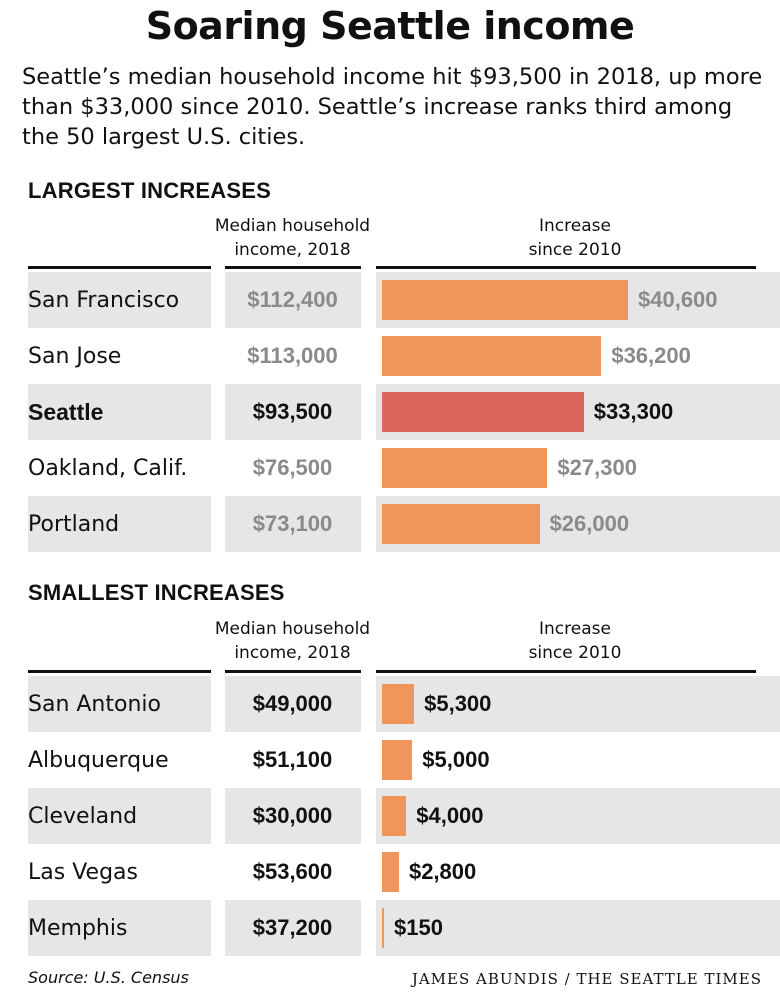  What do you see at coordinates (108, 977) in the screenshot?
I see `source-note: Source: U.S. Census` at bounding box center [108, 977].